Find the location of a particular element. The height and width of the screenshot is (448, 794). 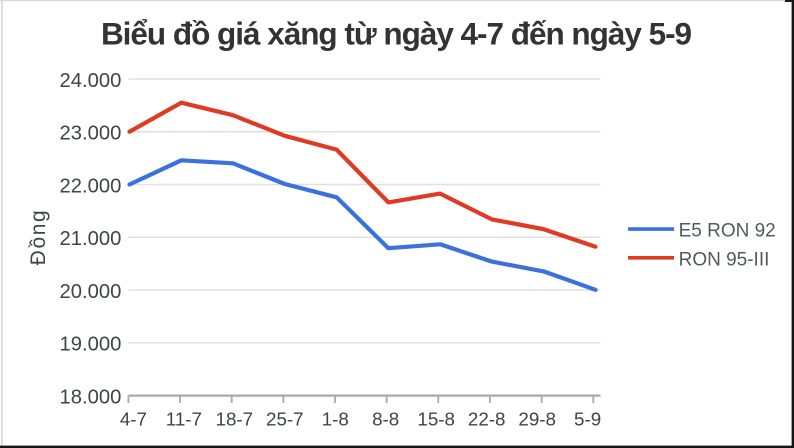

svg-text: 19.000 is located at coordinates (91, 345).